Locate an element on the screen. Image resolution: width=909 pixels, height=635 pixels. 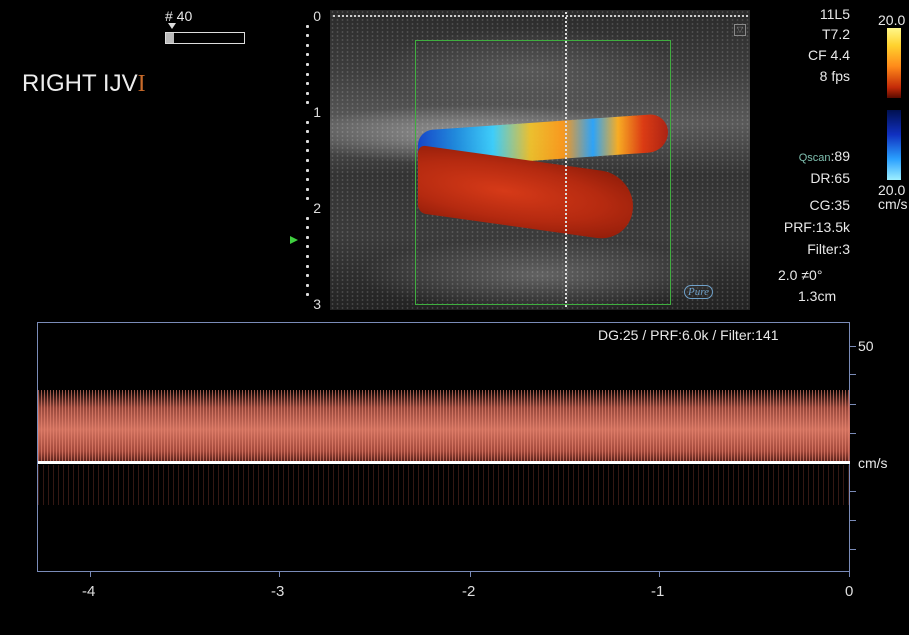
color-gain: CG:35 is located at coordinates (829, 205).